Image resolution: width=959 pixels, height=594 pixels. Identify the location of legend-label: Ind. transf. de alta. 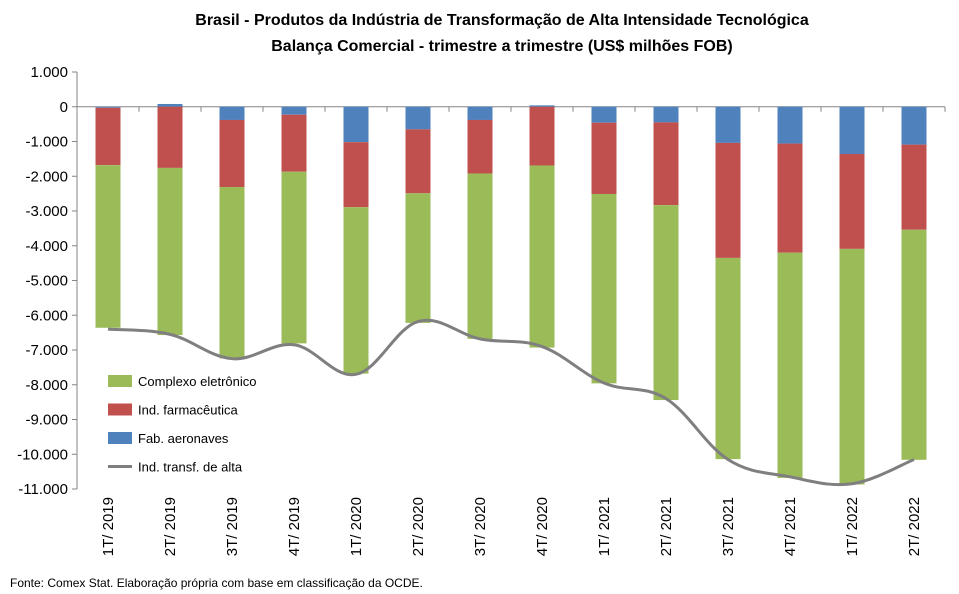
(190, 467).